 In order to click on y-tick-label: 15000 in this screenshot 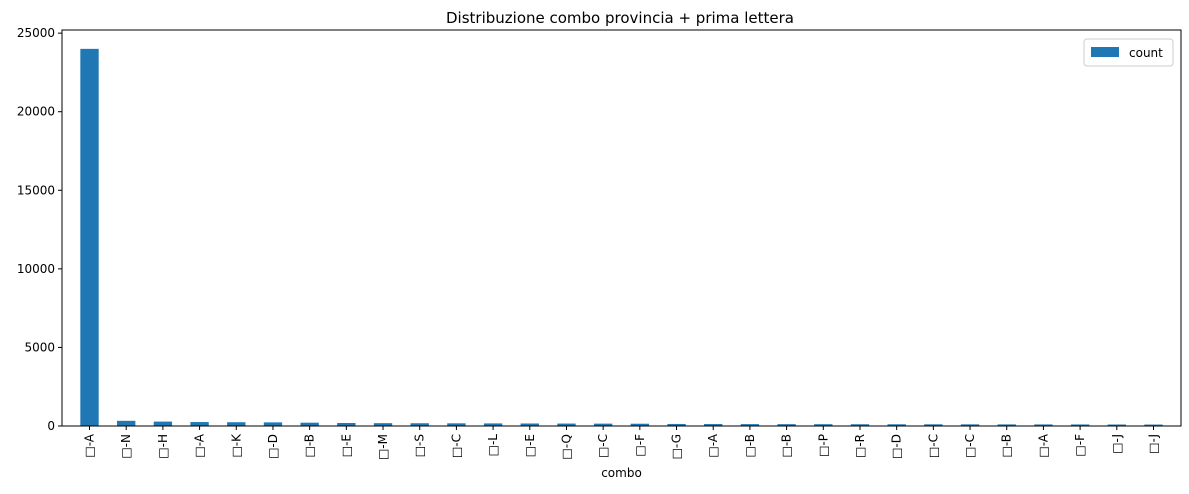, I will do `click(36, 190)`.